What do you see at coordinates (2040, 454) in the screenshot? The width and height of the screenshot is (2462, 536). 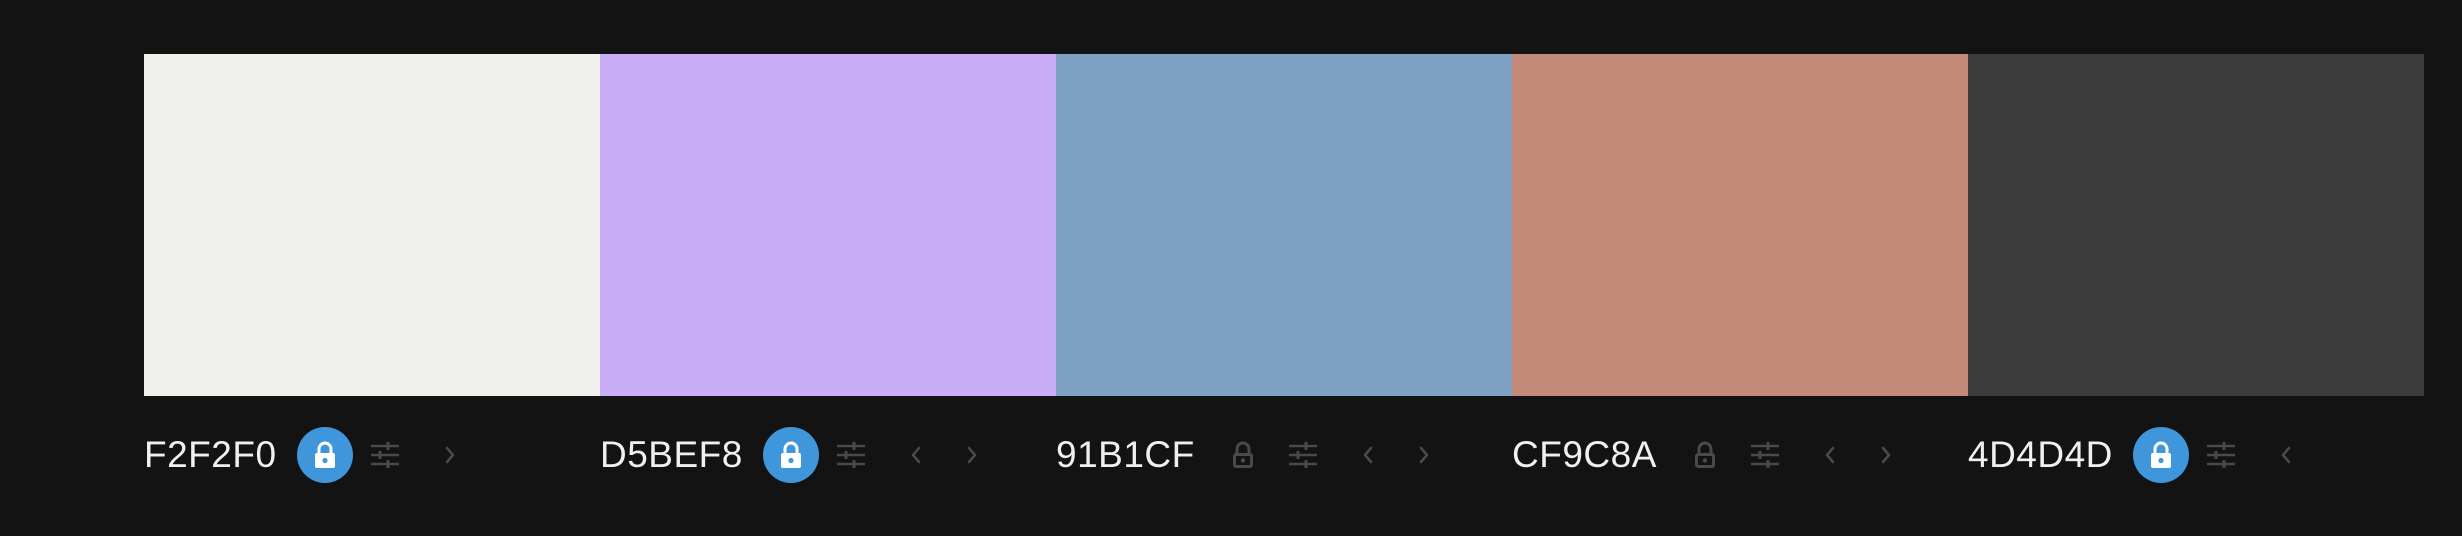 I see `hex-code-label: 4D4D4D` at bounding box center [2040, 454].